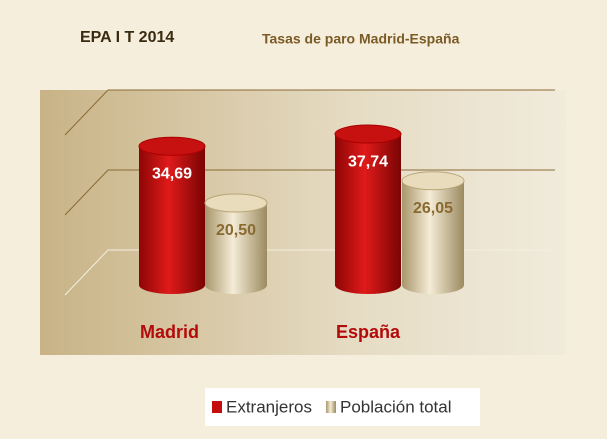 Image resolution: width=607 pixels, height=439 pixels. I want to click on data-label: 26,05, so click(433, 208).